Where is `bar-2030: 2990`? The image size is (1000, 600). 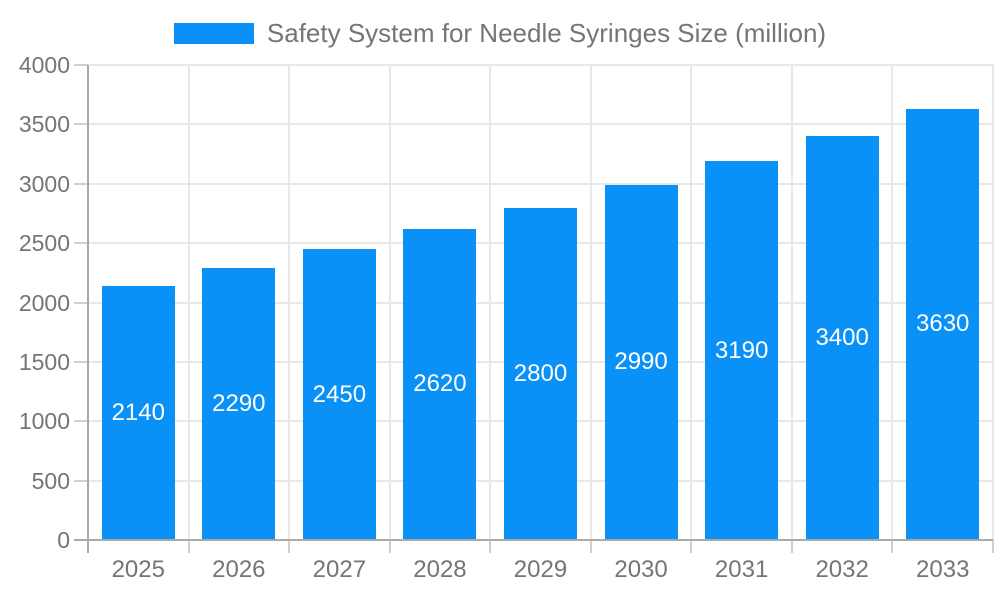 bar-2030: 2990 is located at coordinates (641, 362).